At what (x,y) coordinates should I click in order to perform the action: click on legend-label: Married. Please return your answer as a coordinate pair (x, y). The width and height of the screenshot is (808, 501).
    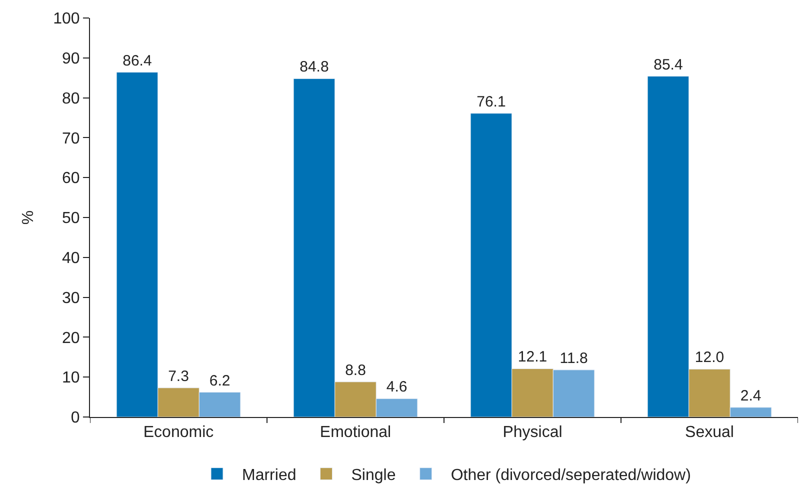
    Looking at the image, I should click on (269, 475).